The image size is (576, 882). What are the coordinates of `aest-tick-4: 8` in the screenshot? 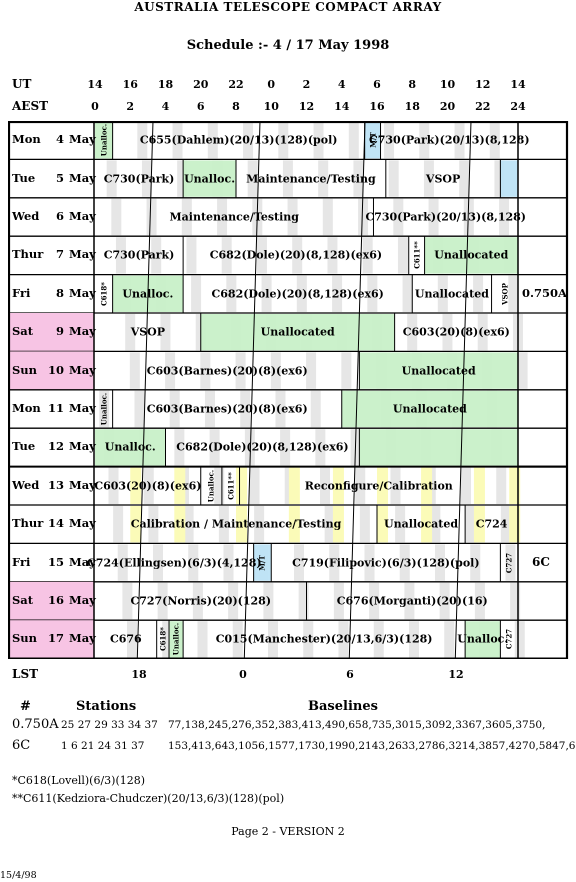 It's located at (236, 106).